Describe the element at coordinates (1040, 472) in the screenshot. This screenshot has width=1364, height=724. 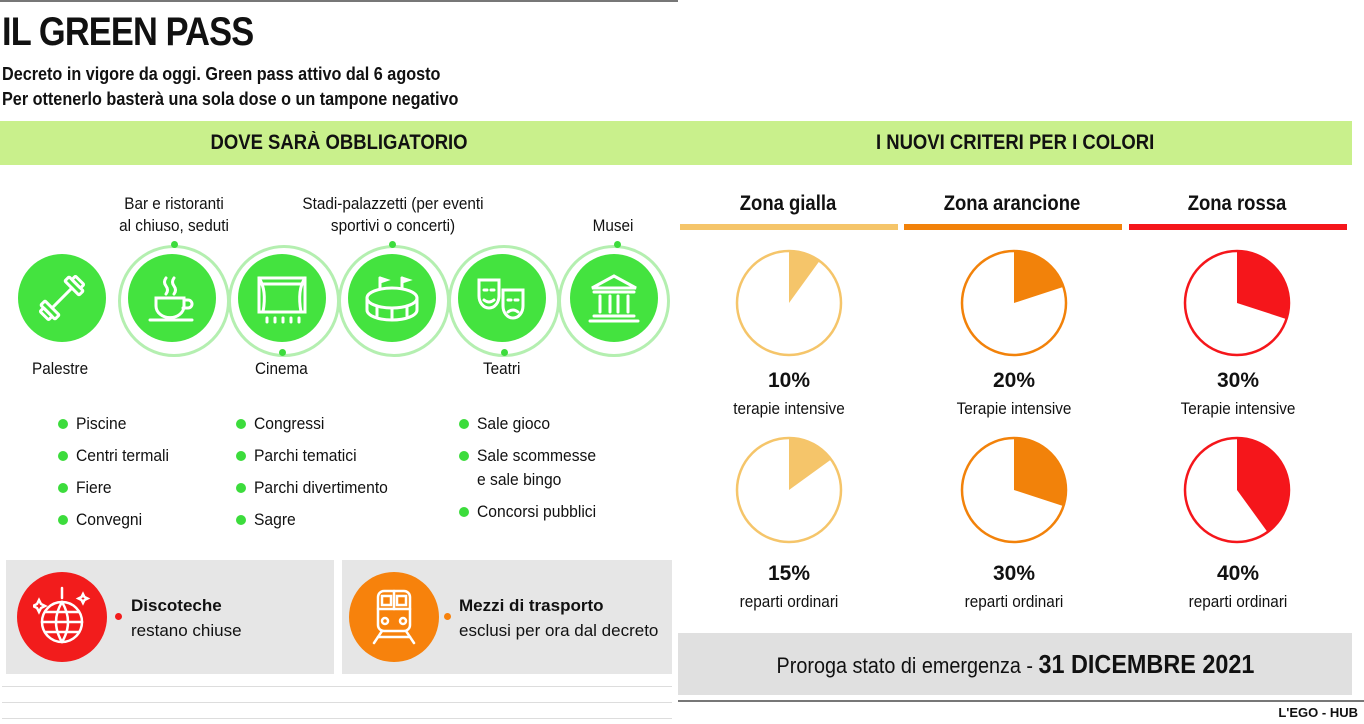
I see `pie-slice-arancione-ordinary` at that location.